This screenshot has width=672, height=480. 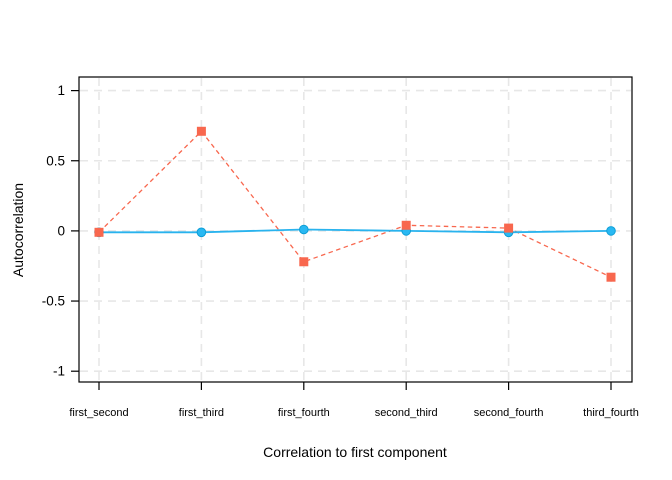 I want to click on x-tick-label: third_fourth, so click(x=611, y=413).